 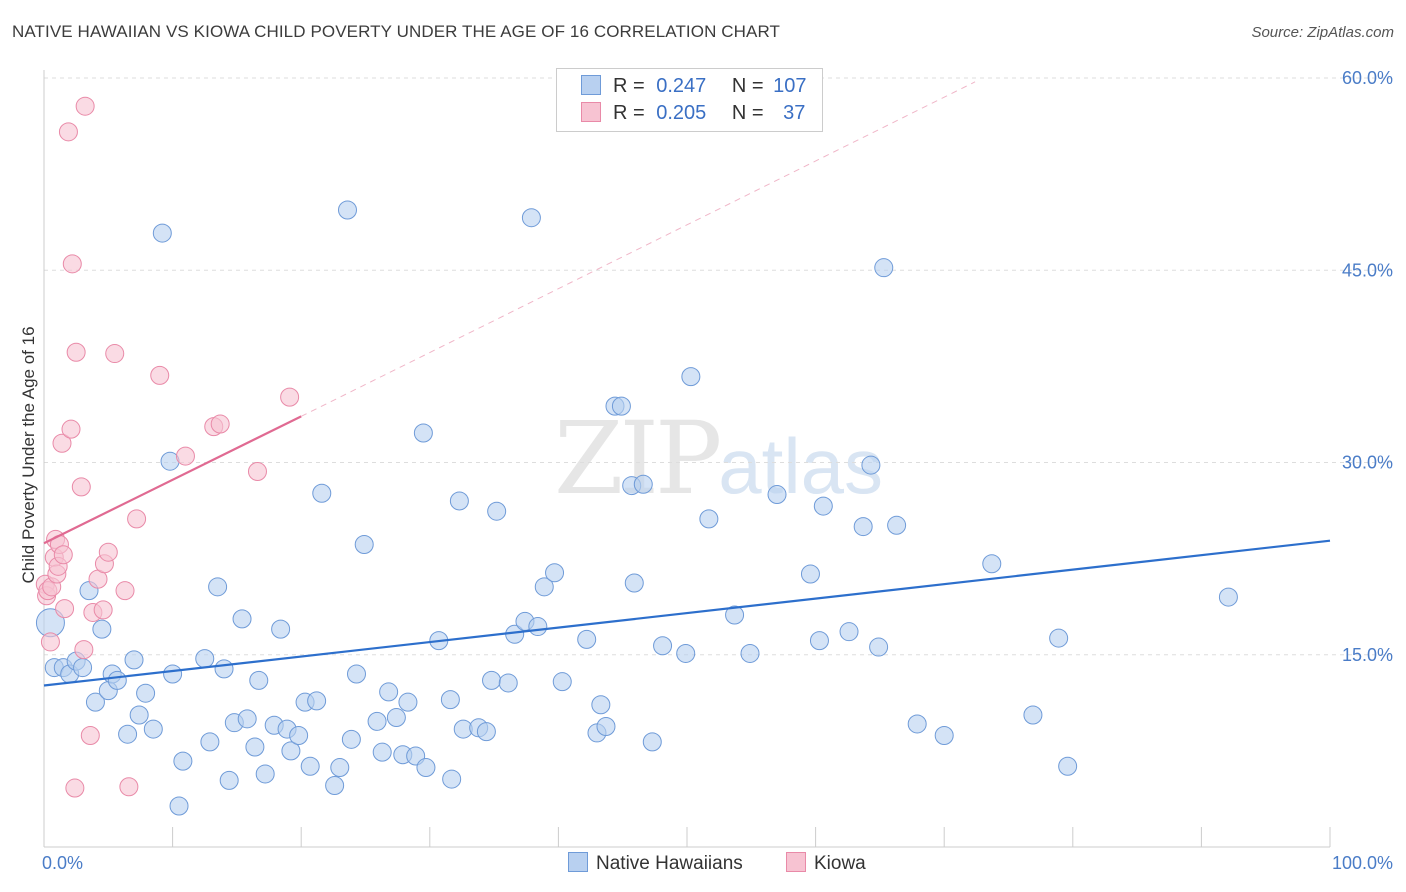 What do you see at coordinates (172, 480) in the screenshot?
I see `trendline-kiowa` at bounding box center [172, 480].